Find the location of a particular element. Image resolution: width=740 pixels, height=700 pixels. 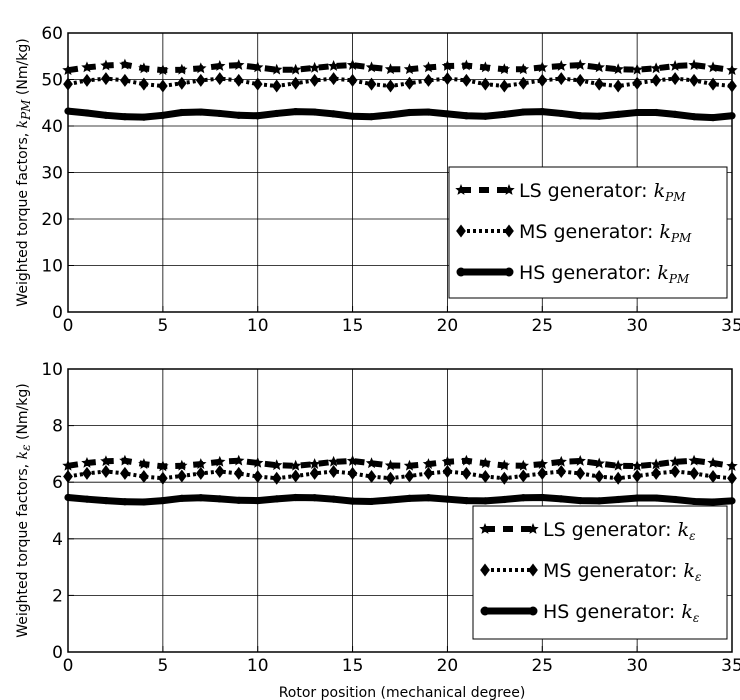

y-axis-label: Weighted torque factors, kε (Nm/kg) is located at coordinates (24, 510).